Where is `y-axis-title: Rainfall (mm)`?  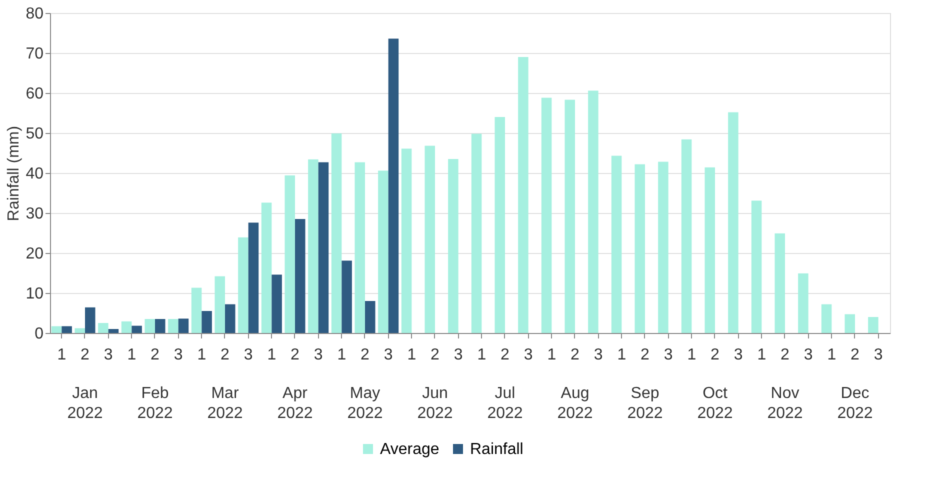 y-axis-title: Rainfall (mm) is located at coordinates (14, 174).